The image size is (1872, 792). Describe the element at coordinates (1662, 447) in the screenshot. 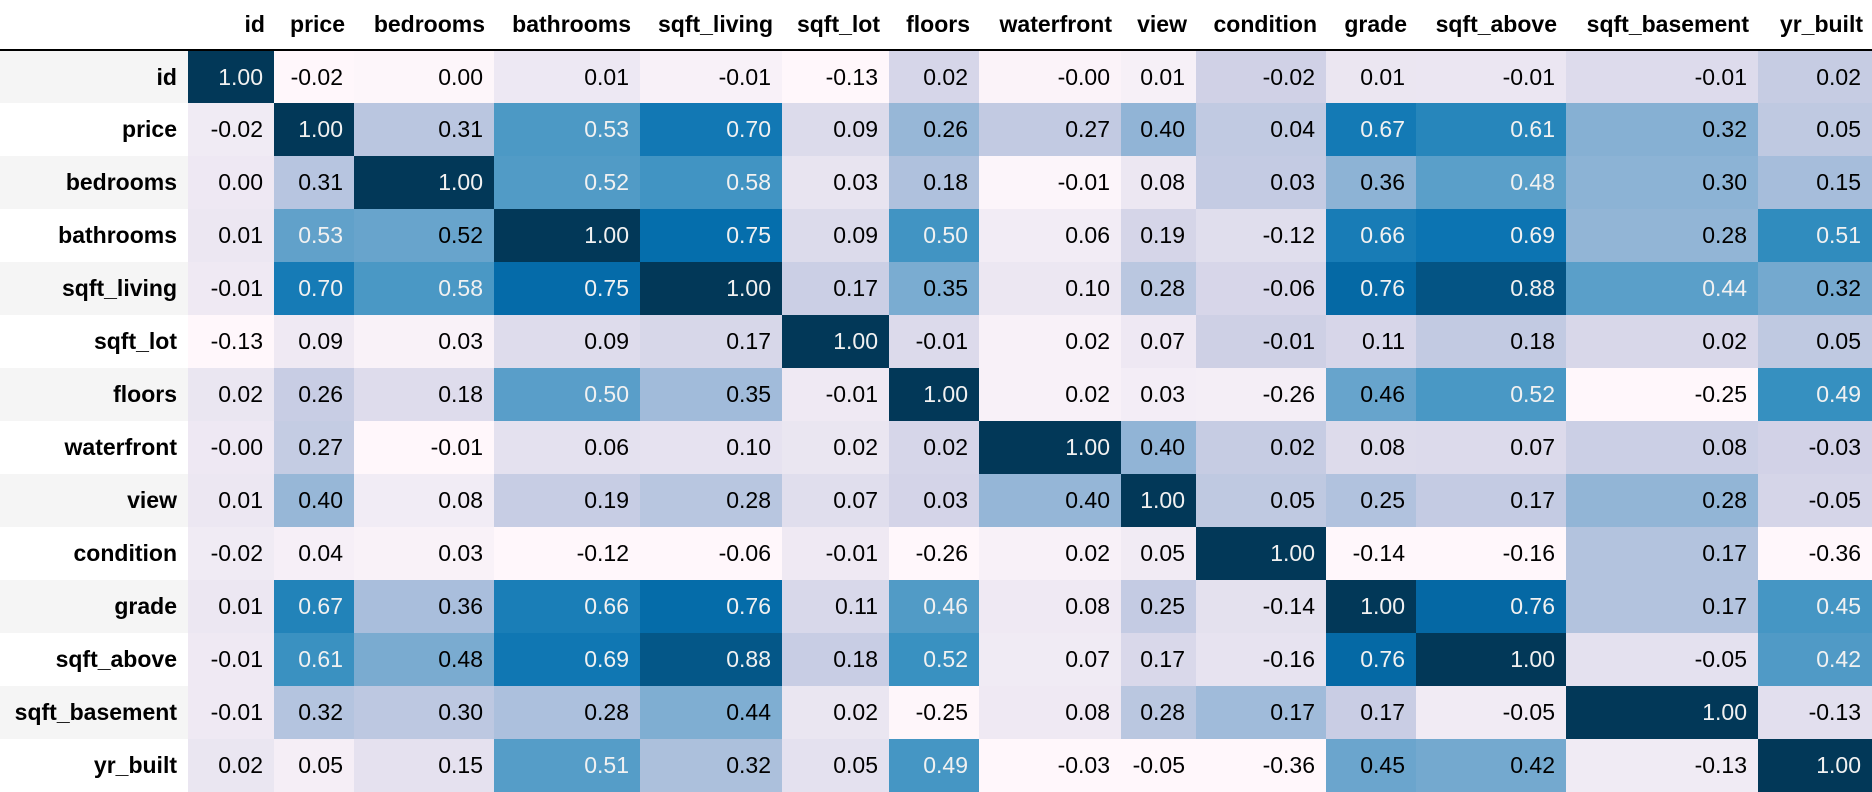

I see `heatmap-cell: 0.08` at that location.